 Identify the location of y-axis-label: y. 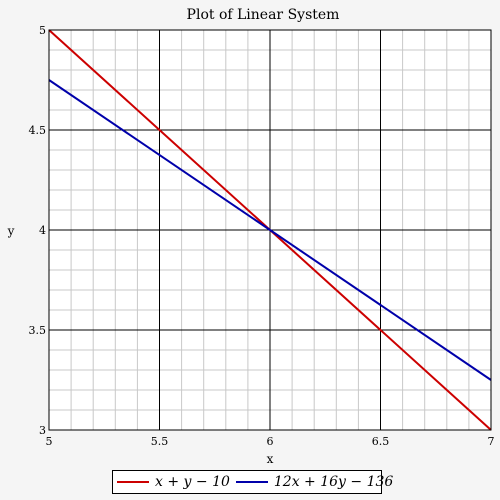
(11, 231).